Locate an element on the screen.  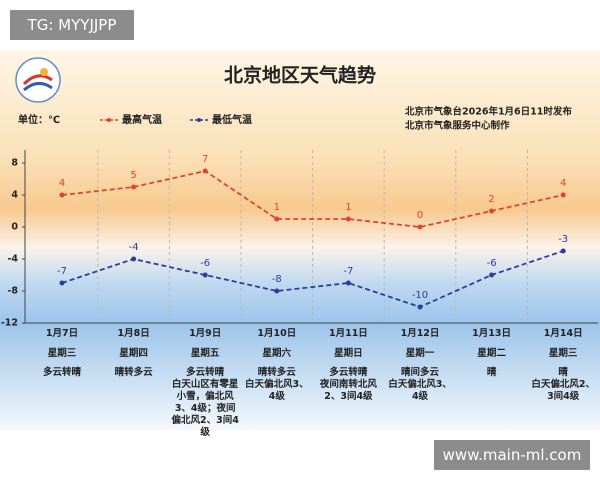
annotation: 北京市气象服务中心制作 is located at coordinates (457, 126).